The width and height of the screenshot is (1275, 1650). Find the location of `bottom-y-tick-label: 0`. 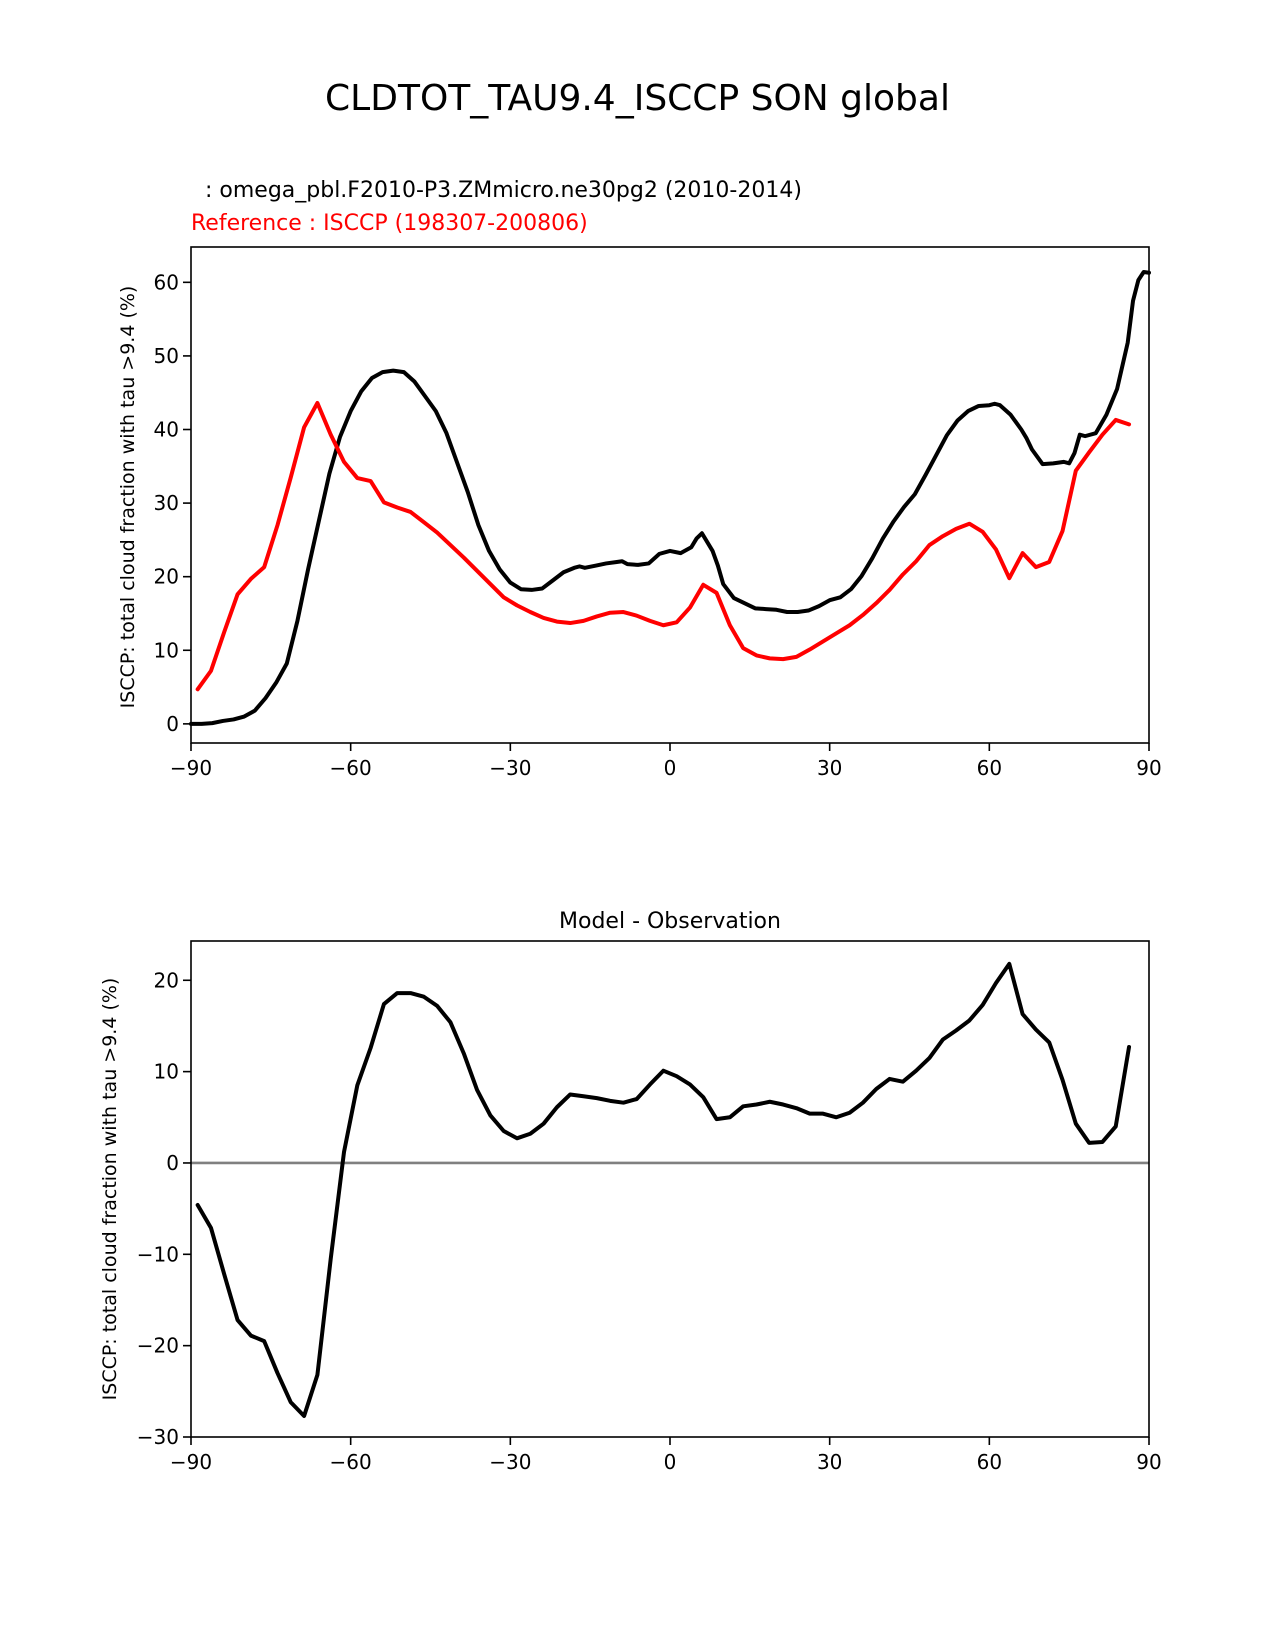

bottom-y-tick-label: 0 is located at coordinates (172, 1163).